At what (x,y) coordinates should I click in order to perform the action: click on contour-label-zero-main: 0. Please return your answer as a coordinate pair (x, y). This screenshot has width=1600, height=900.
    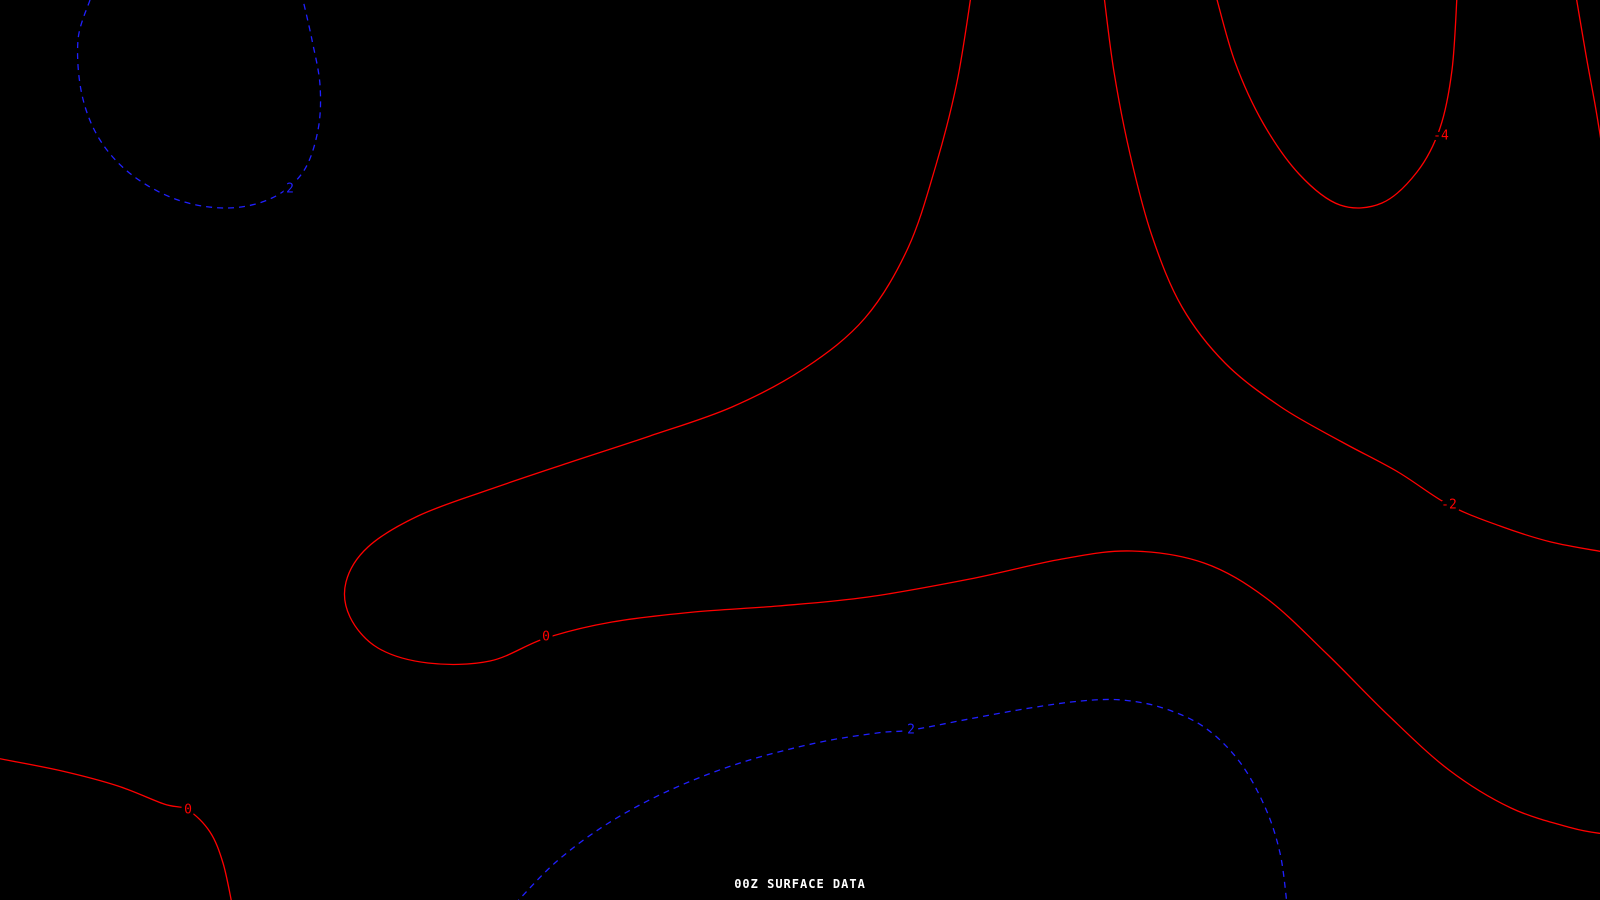
    Looking at the image, I should click on (546, 637).